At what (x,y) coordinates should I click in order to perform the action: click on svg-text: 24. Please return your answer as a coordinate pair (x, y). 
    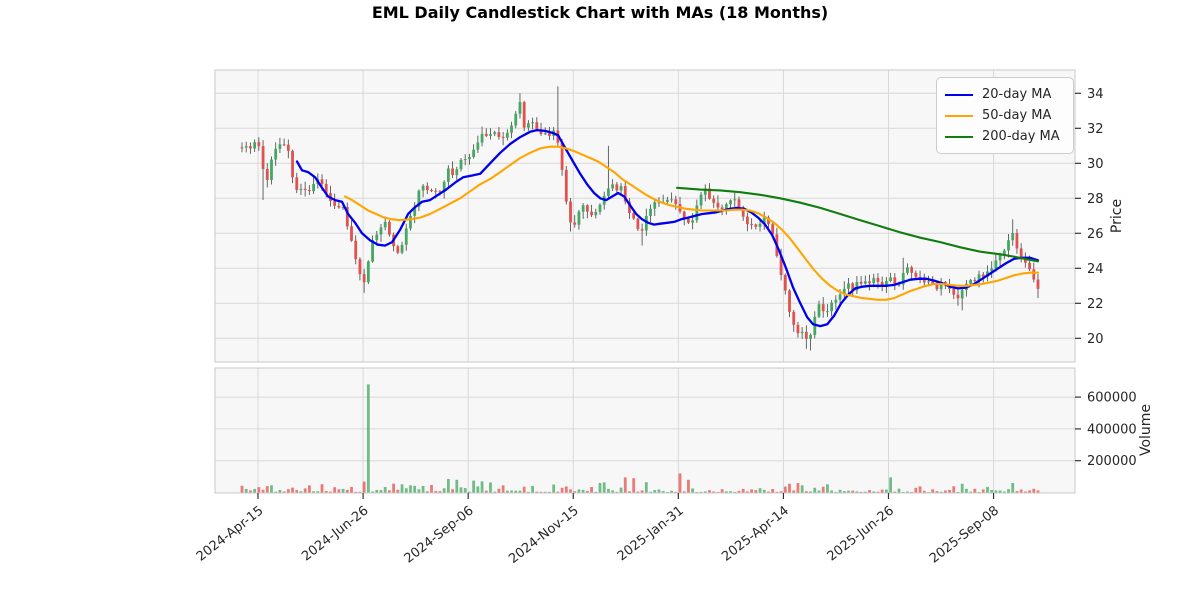
    Looking at the image, I should click on (1095, 269).